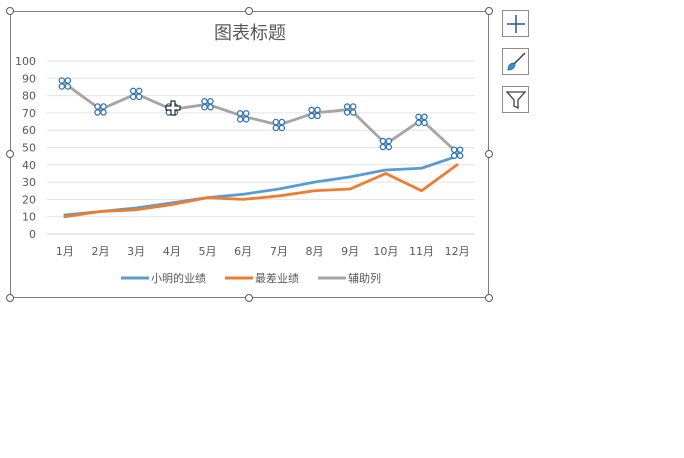  I want to click on move-cursor-icon, so click(173, 108).